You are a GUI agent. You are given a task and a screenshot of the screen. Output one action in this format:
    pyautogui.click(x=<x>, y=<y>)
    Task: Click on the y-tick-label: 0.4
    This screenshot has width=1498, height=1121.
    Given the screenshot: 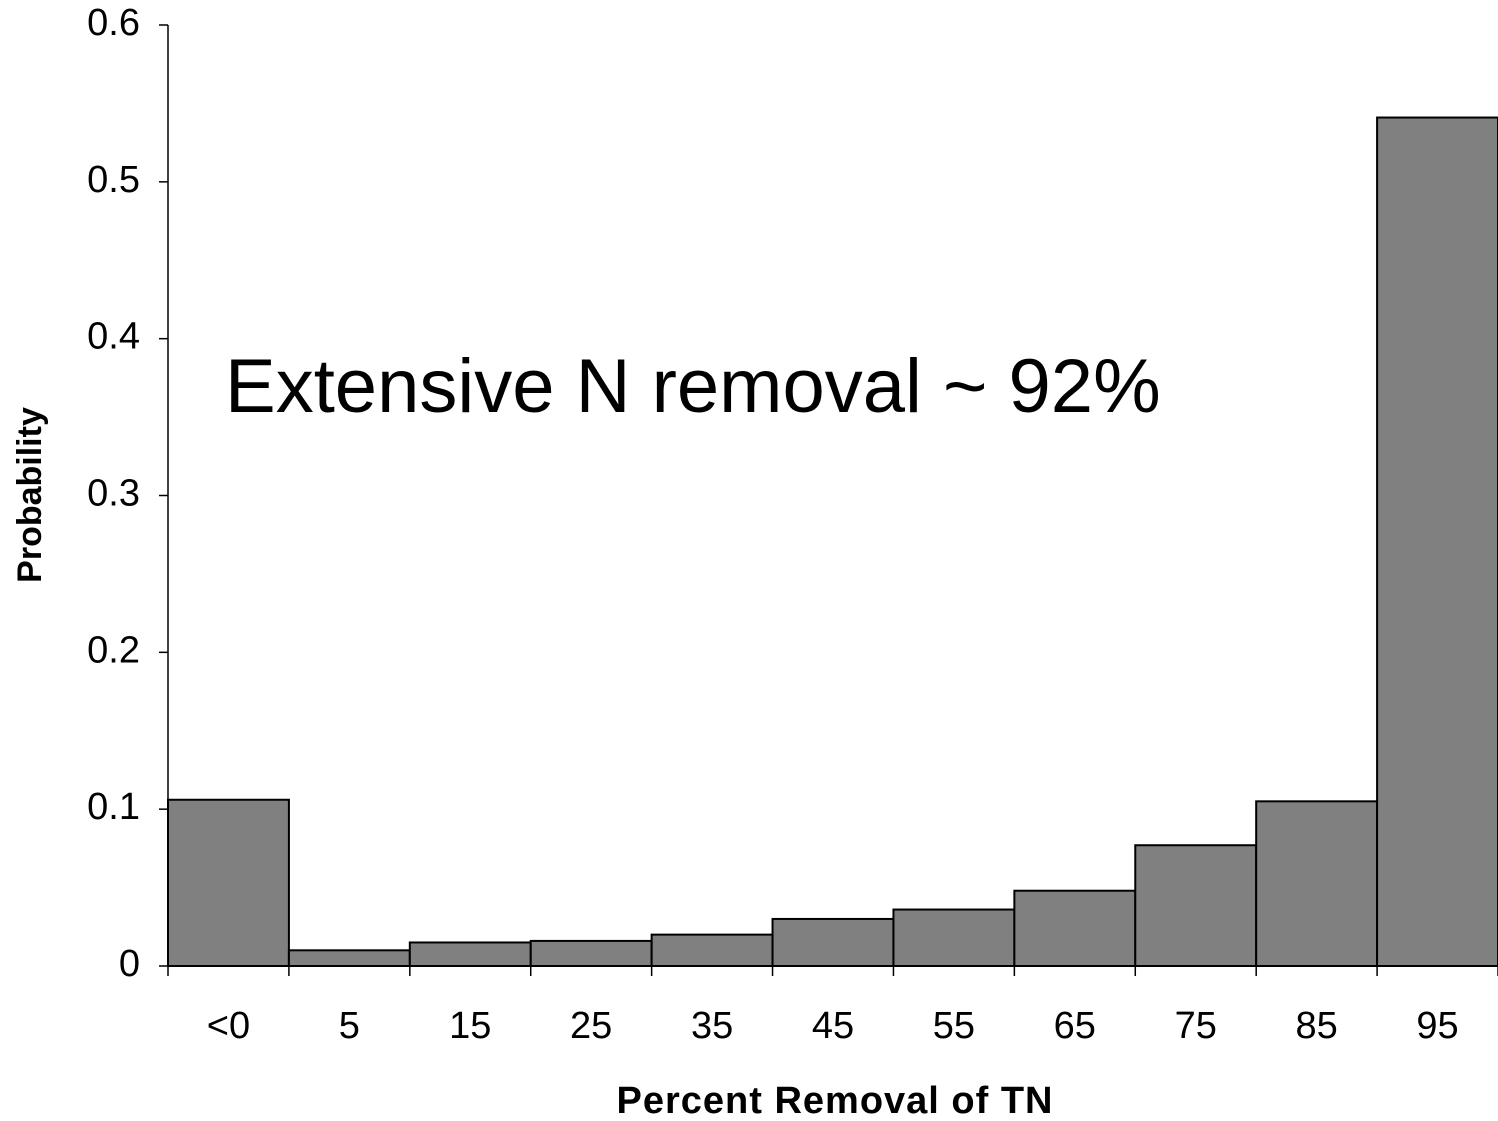 What is the action you would take?
    pyautogui.click(x=113, y=337)
    